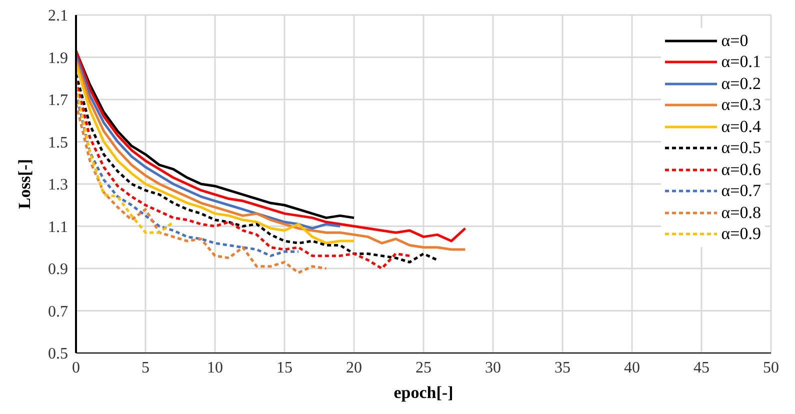 Image resolution: width=795 pixels, height=414 pixels. Describe the element at coordinates (76, 367) in the screenshot. I see `x-tick-label: 0` at that location.